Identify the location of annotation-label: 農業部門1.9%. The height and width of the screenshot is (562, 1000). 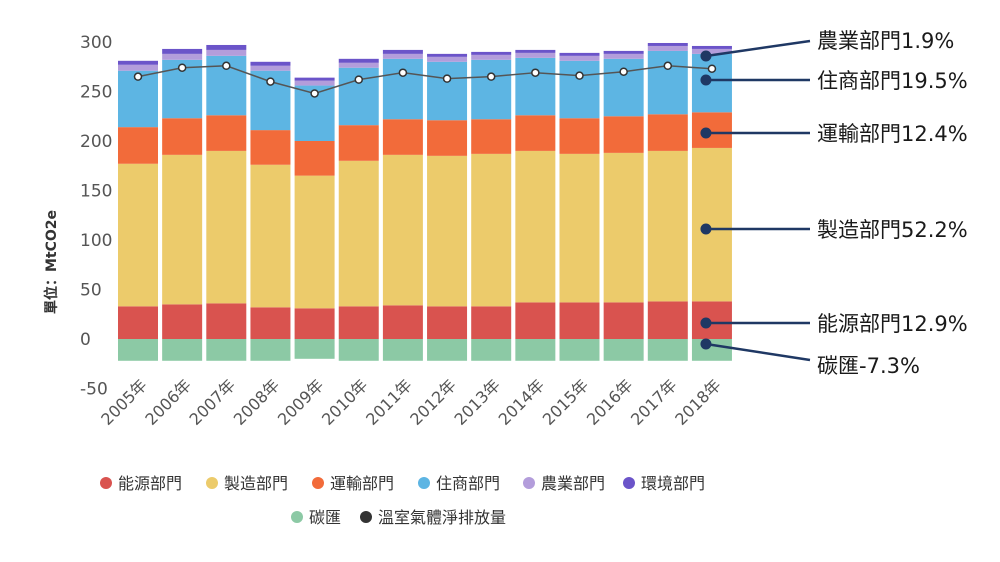
(885, 41).